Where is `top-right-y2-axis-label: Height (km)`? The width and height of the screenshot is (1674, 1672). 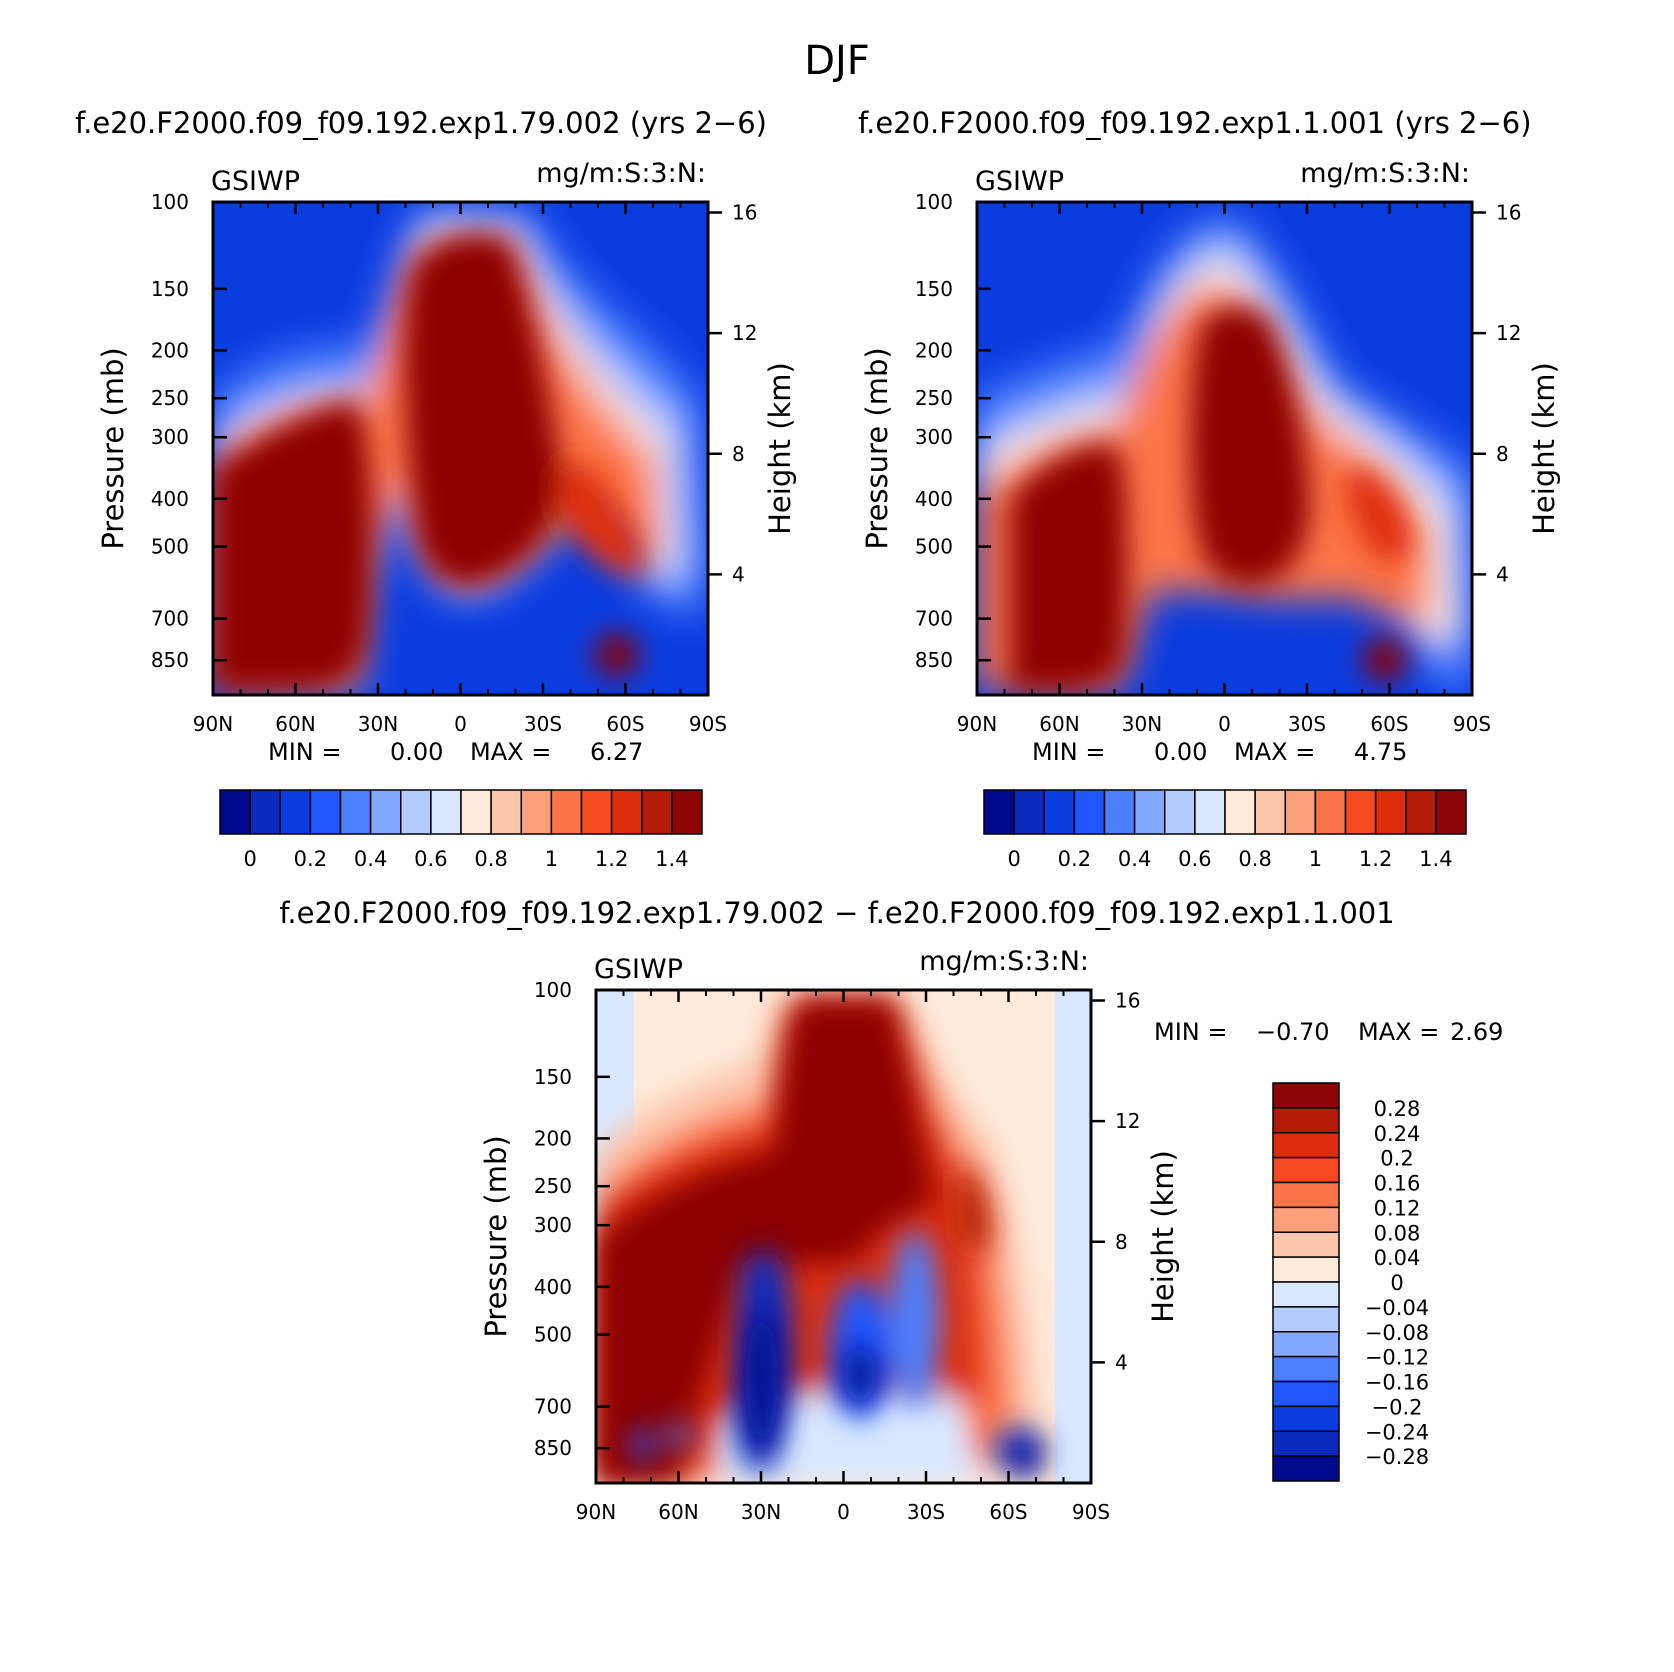 top-right-y2-axis-label: Height (km) is located at coordinates (1544, 448).